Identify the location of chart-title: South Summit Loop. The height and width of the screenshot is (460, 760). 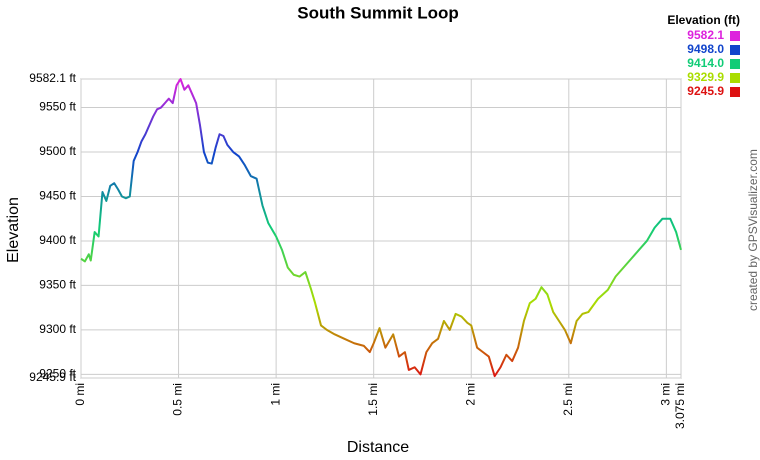
(377, 12).